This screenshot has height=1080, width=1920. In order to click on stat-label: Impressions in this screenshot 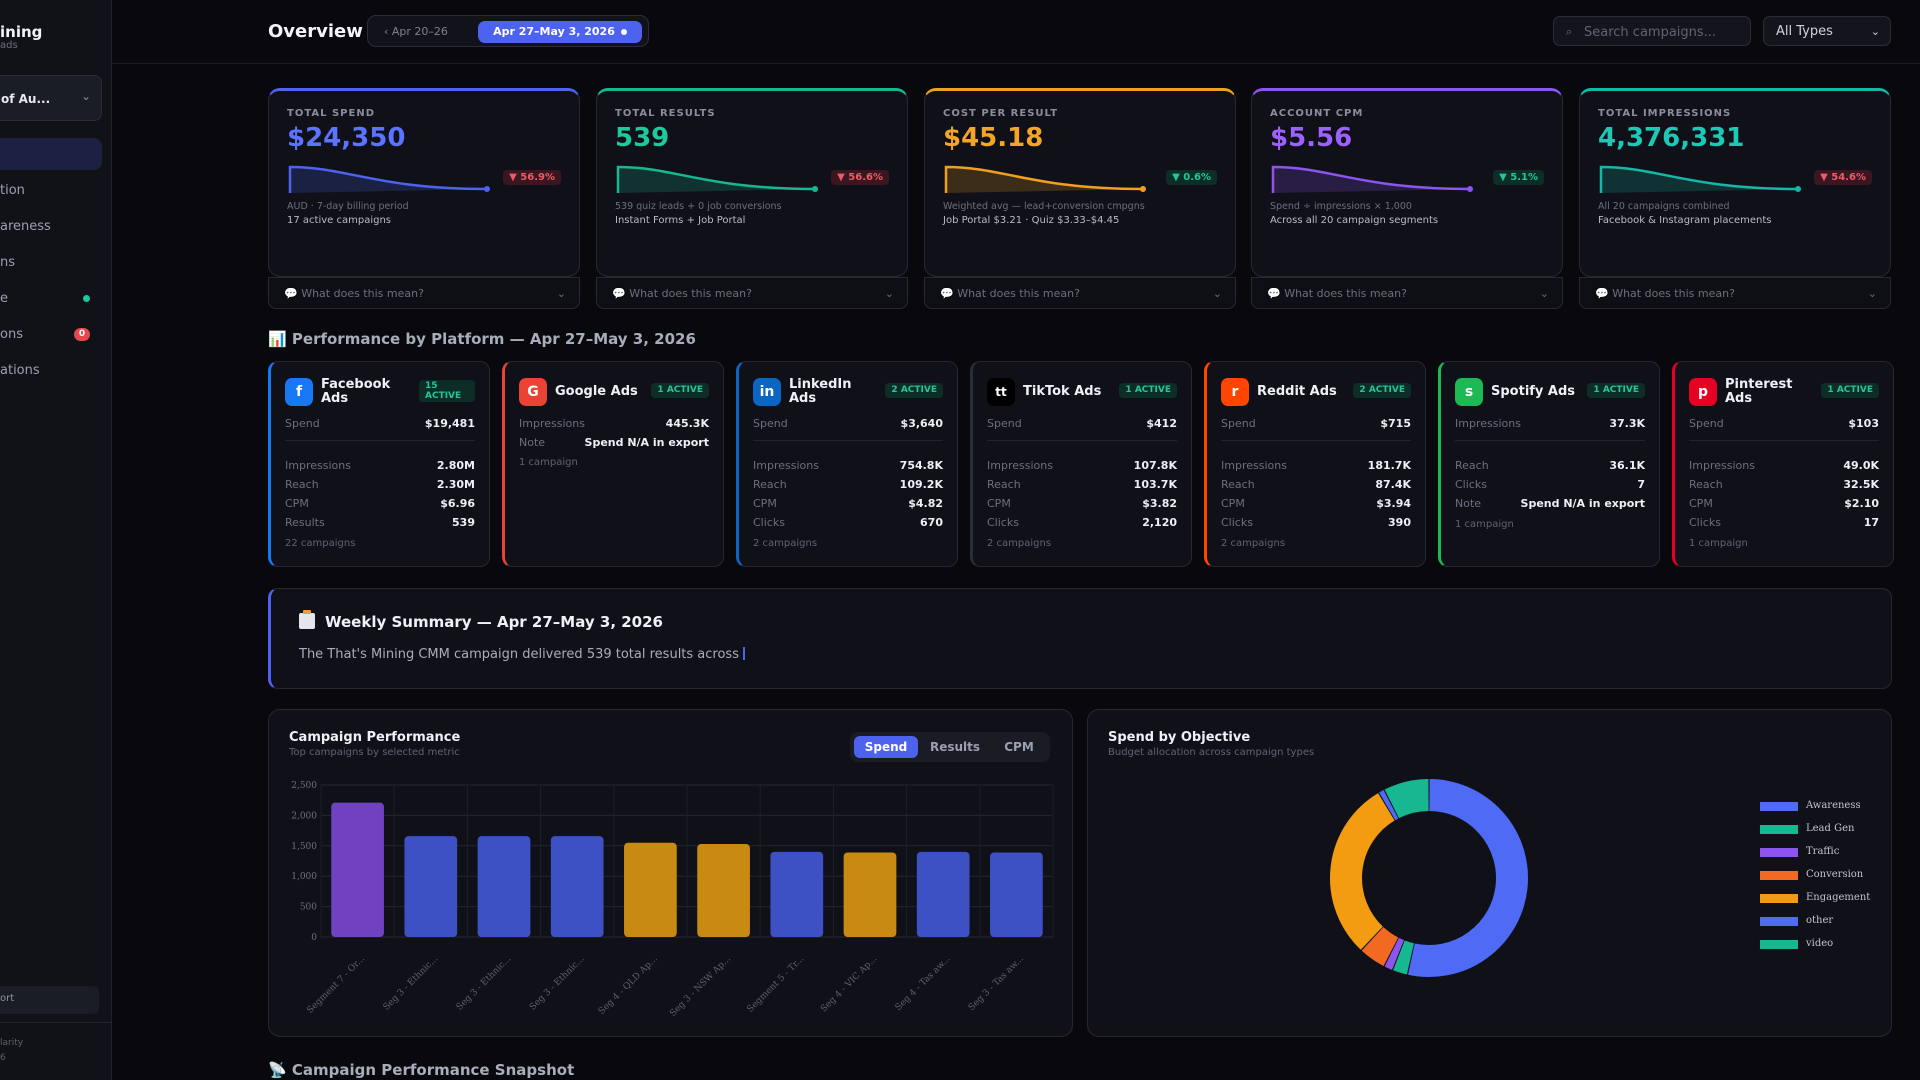, I will do `click(318, 465)`.